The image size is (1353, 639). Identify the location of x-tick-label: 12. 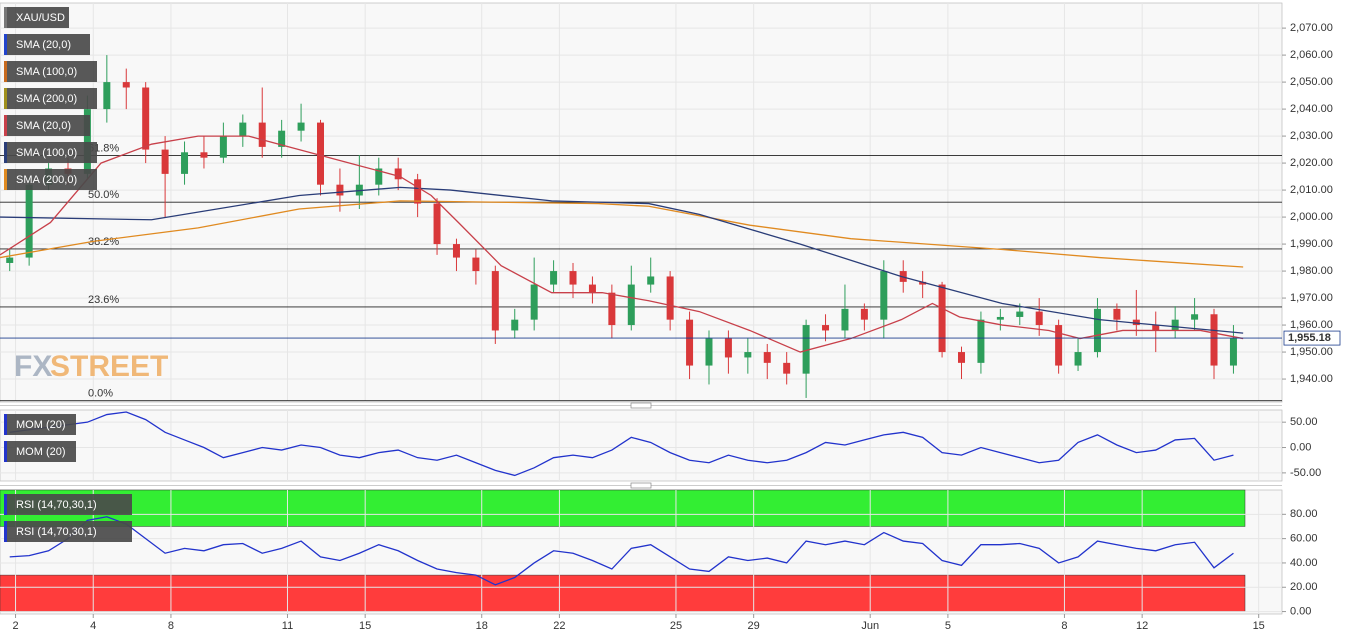
(1142, 626).